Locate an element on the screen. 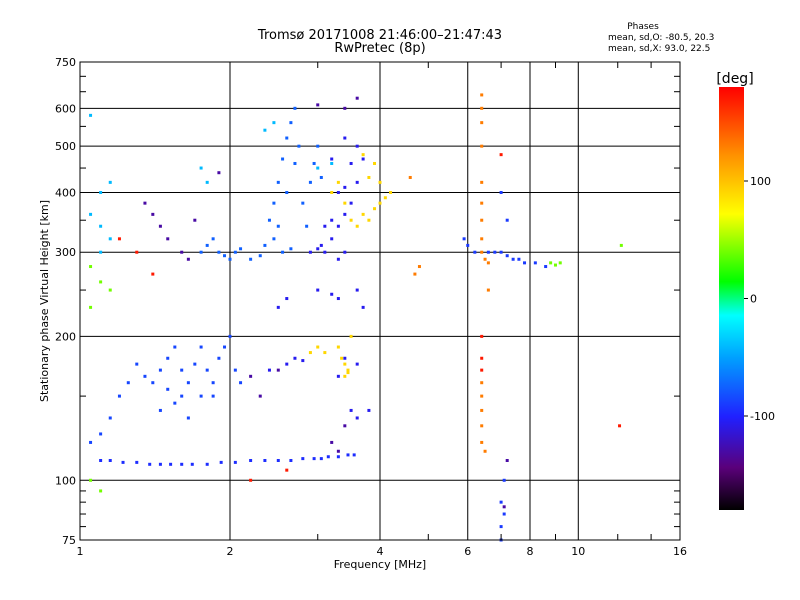  y-tick-label: 600 is located at coordinates (65, 108).